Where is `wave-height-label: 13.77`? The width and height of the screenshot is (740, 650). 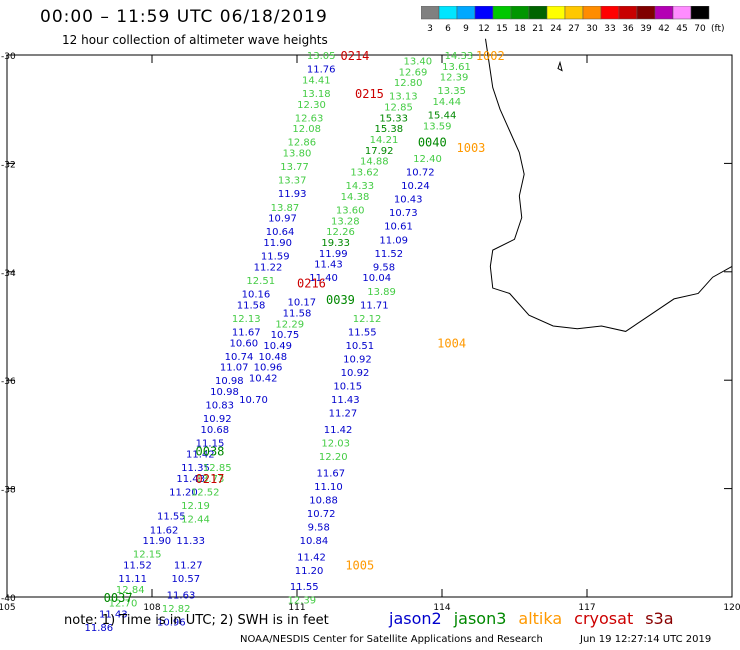 wave-height-label: 13.77 is located at coordinates (294, 167).